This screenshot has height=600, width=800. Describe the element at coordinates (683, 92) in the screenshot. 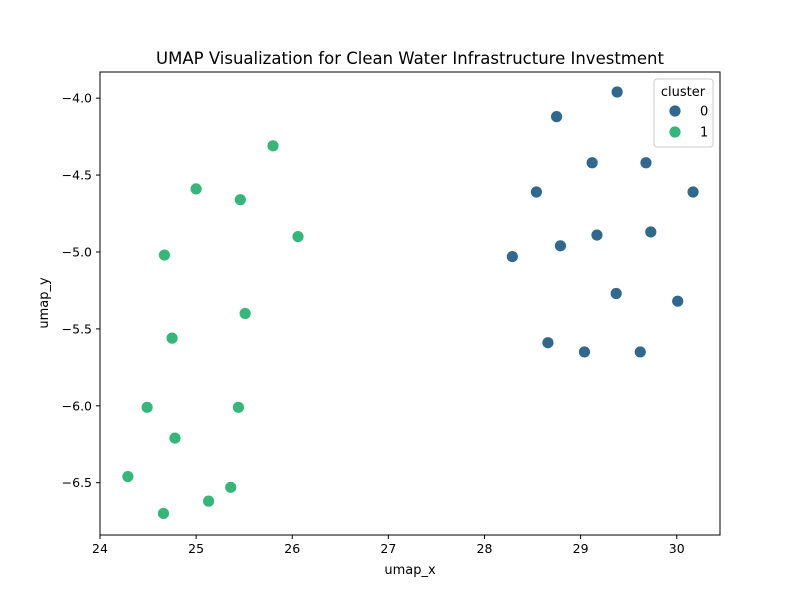

I see `legend-title: cluster` at that location.